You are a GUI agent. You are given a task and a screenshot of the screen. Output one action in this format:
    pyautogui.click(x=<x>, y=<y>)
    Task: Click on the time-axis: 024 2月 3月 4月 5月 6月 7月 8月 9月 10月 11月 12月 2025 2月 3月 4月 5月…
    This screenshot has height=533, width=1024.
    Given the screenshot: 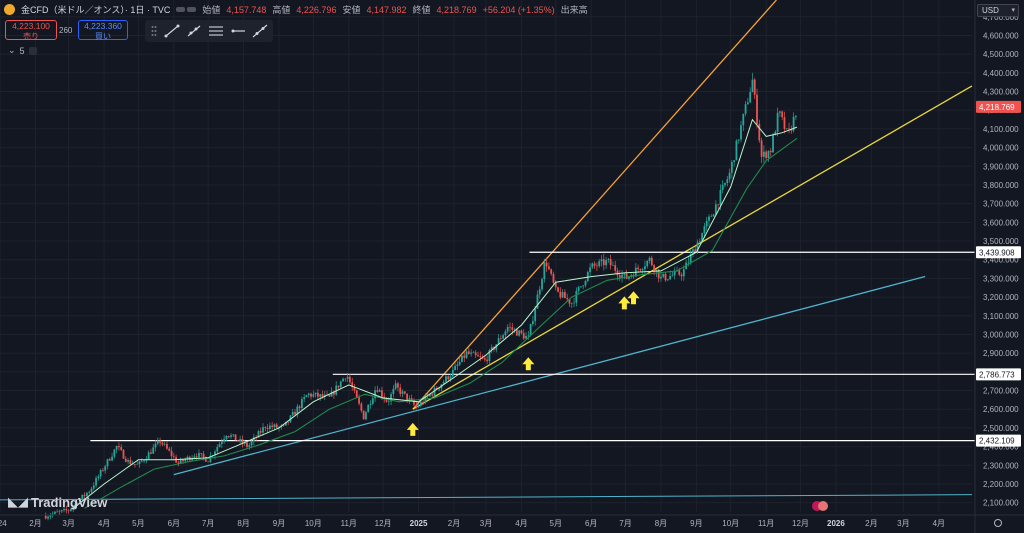 What is the action you would take?
    pyautogui.click(x=512, y=521)
    